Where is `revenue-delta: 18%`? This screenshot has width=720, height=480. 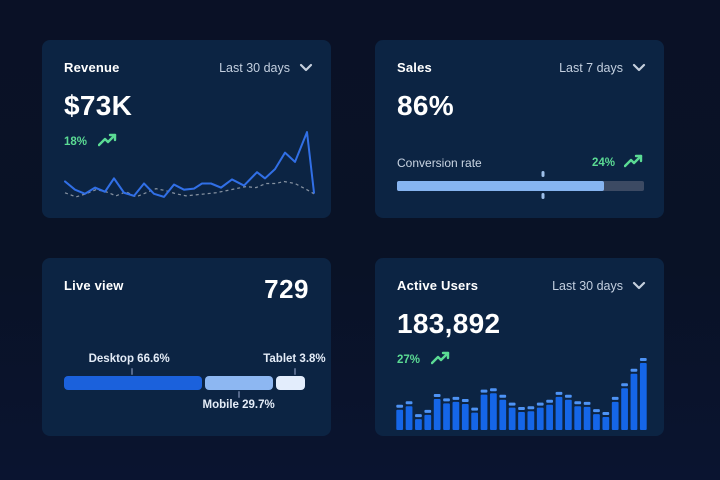
revenue-delta: 18% is located at coordinates (91, 141).